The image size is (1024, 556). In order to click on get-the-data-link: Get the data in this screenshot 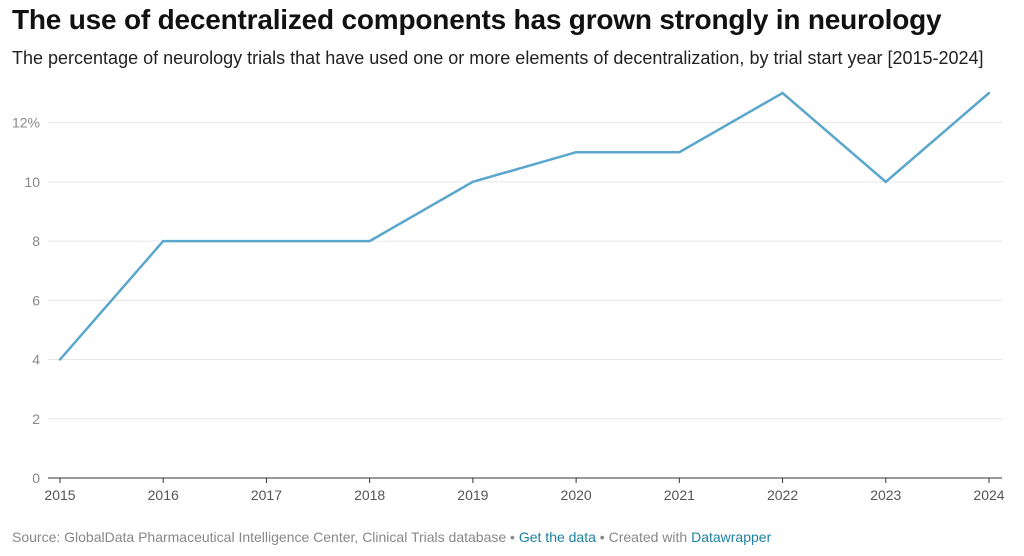, I will do `click(557, 537)`.